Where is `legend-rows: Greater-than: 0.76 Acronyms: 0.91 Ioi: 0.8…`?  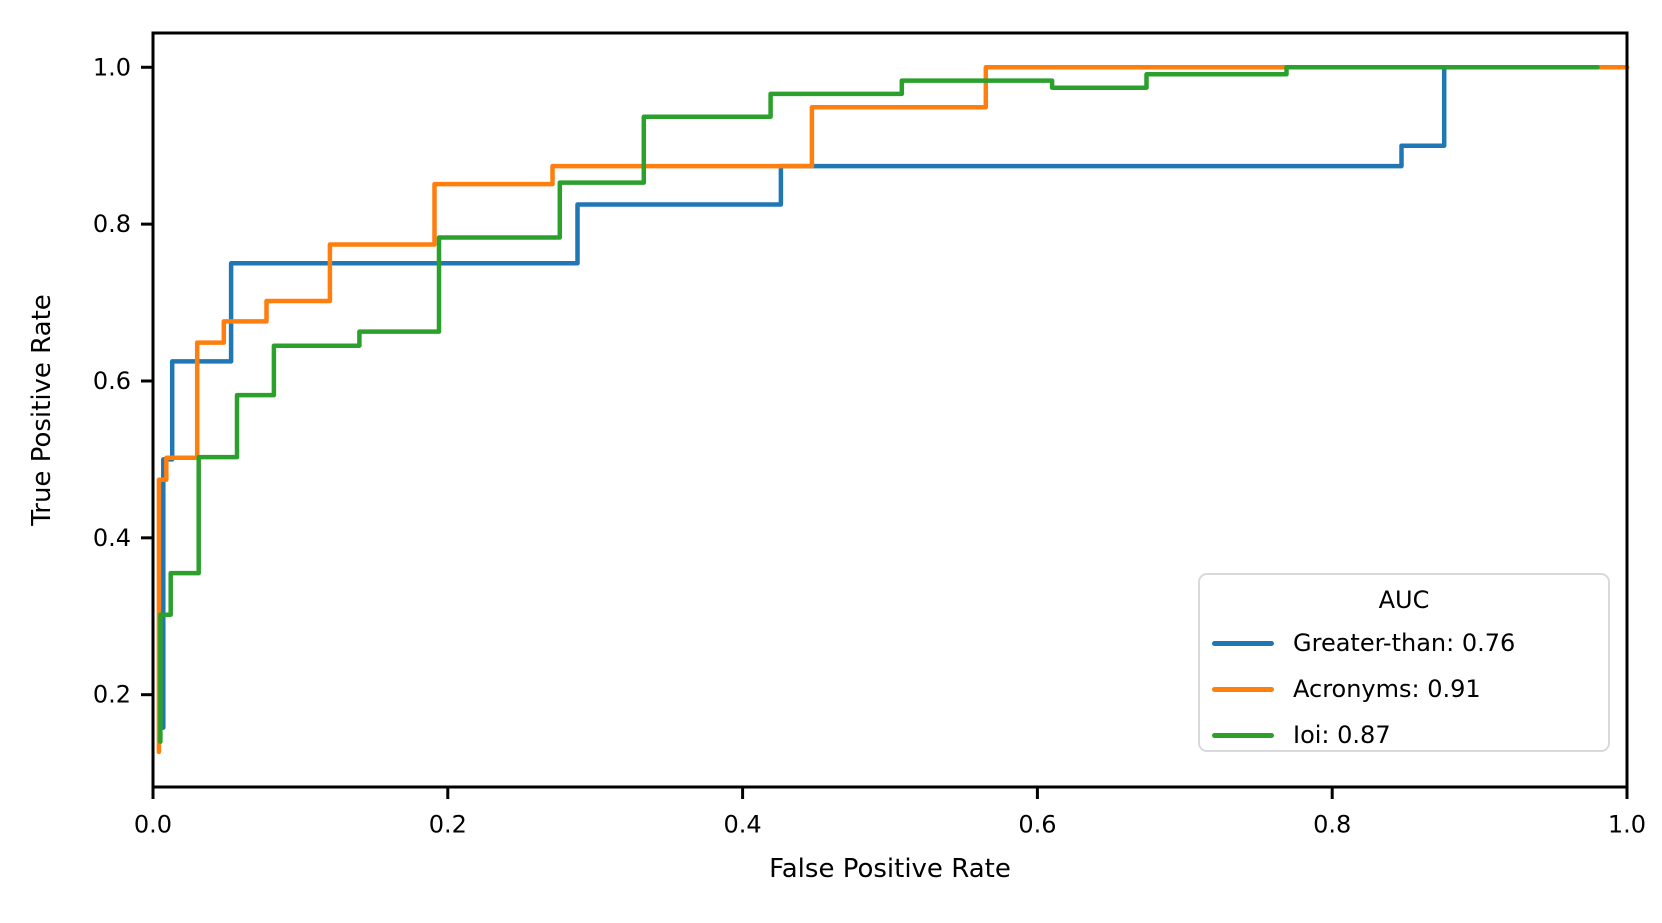
legend-rows: Greater-than: 0.76 Acronyms: 0.91 Ioi: 0.8… is located at coordinates (1404, 689).